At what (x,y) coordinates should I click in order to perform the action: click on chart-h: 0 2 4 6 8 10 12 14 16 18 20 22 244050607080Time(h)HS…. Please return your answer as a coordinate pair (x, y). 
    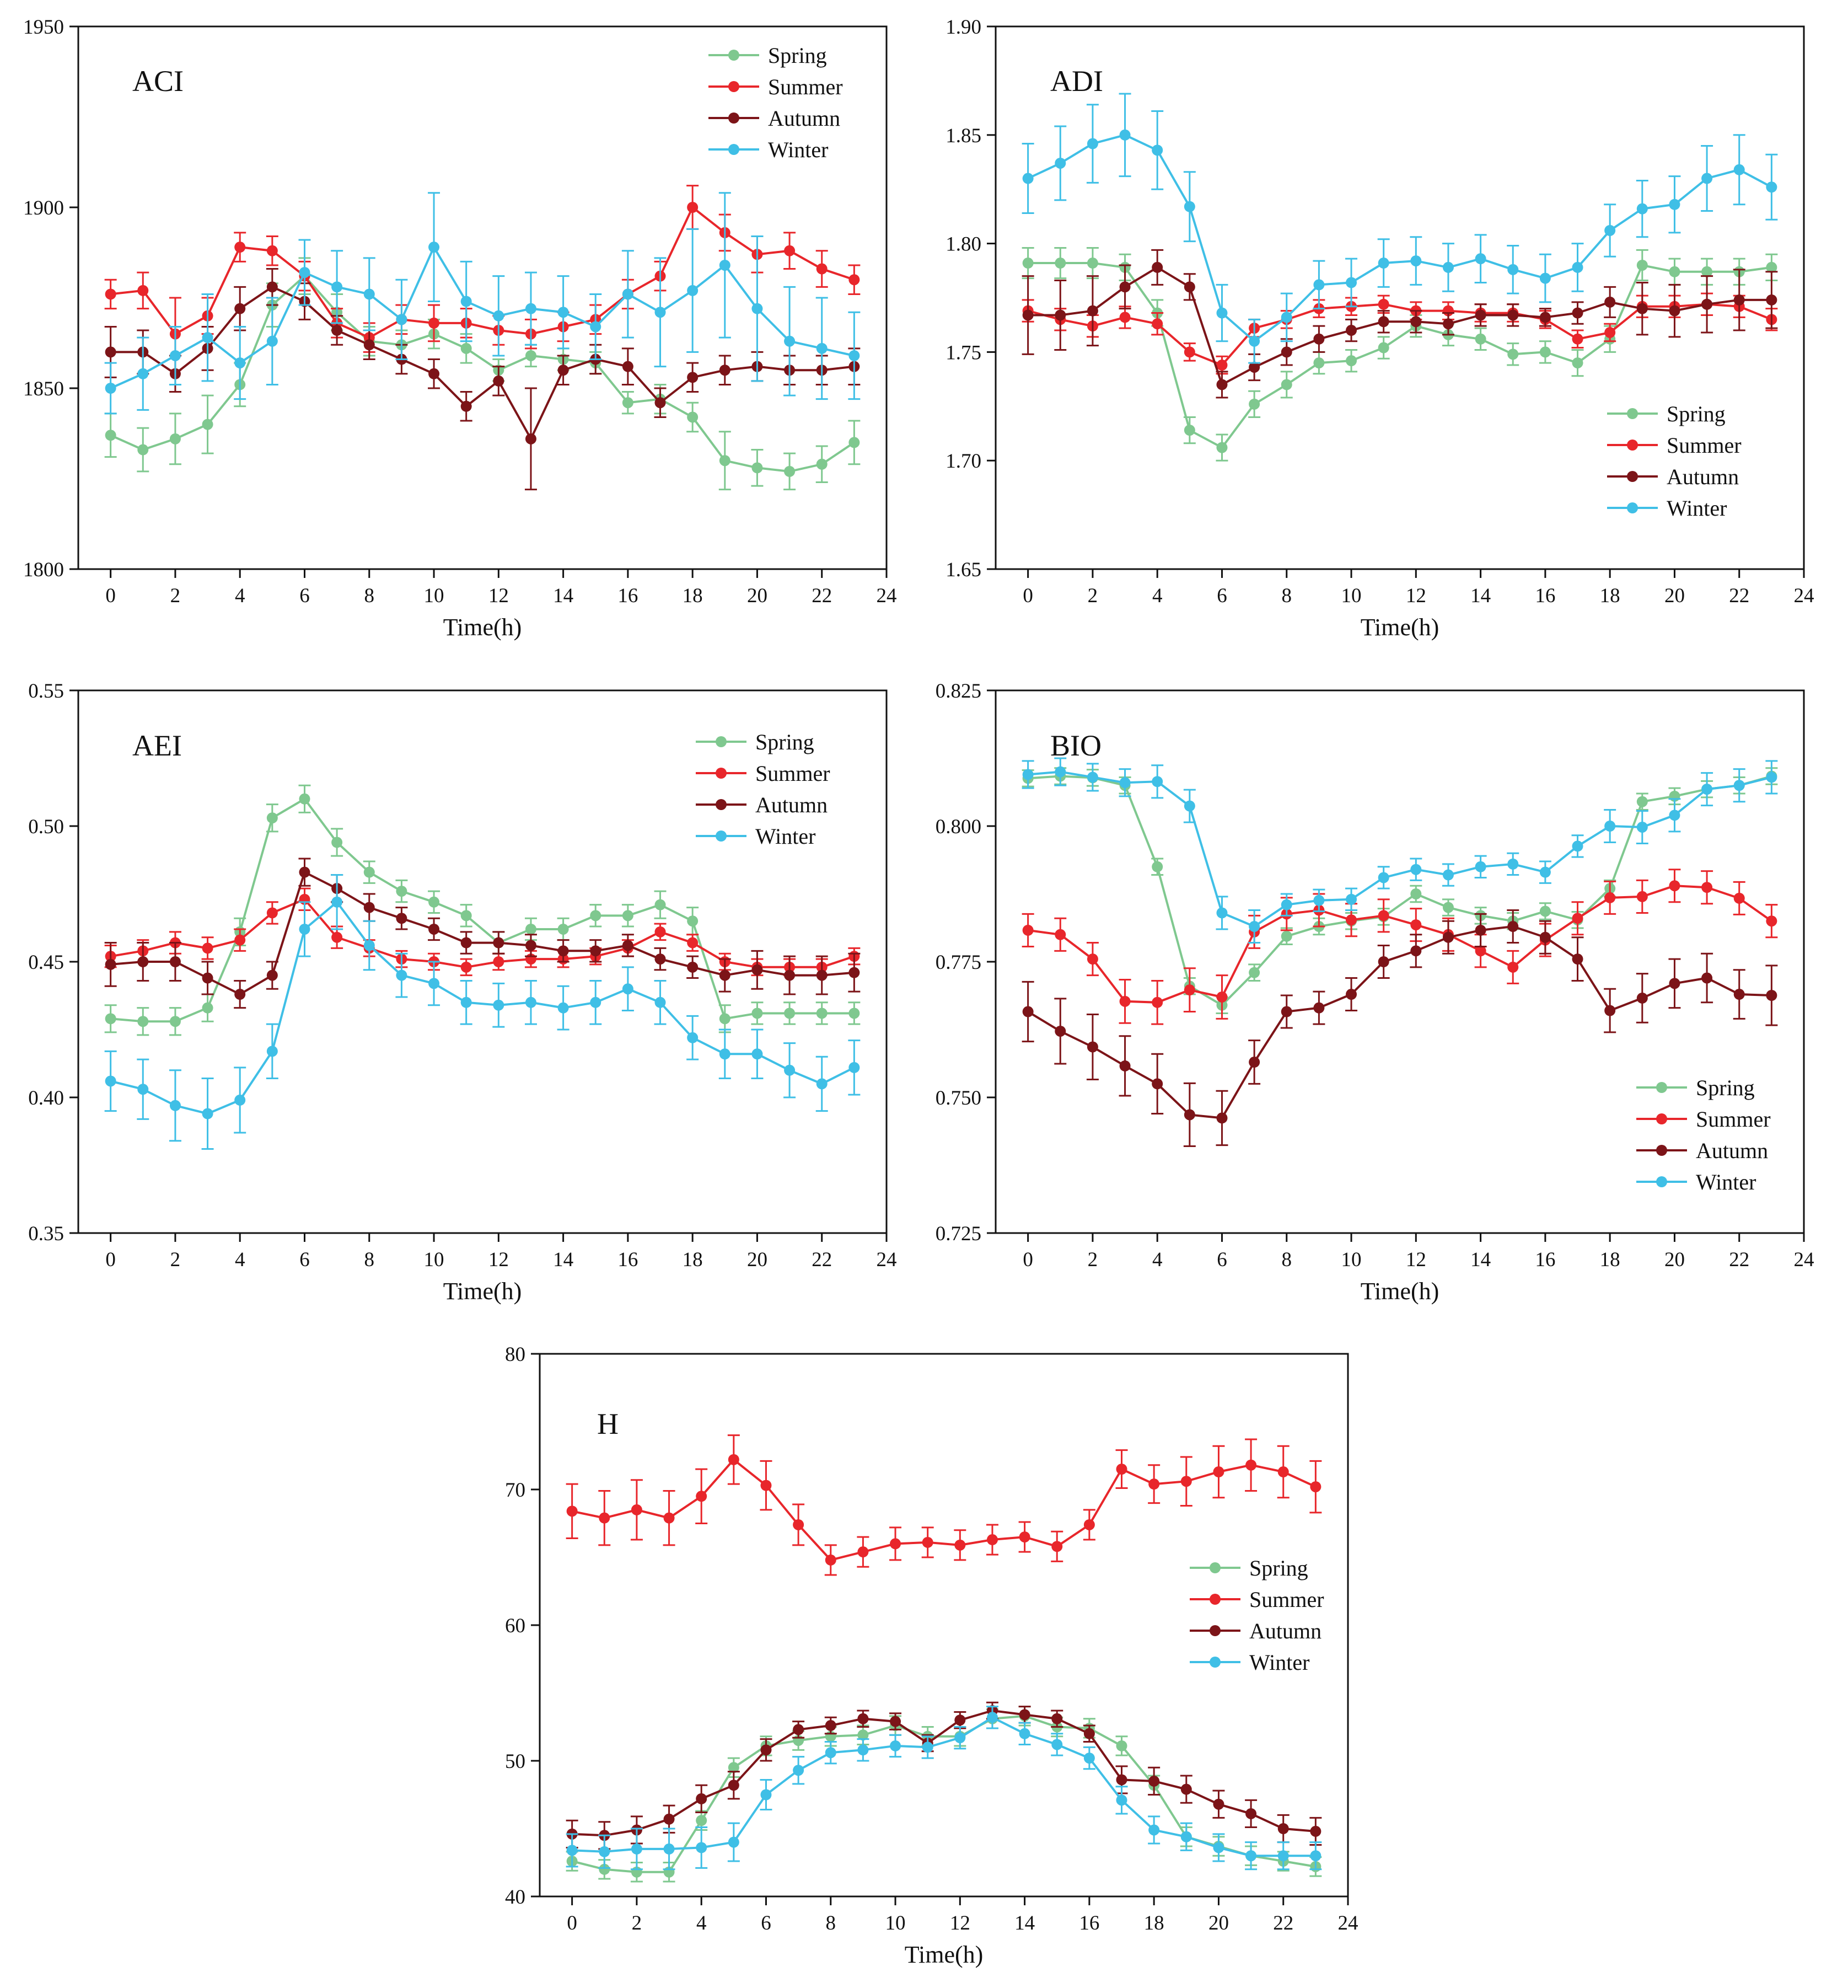
    Looking at the image, I should click on (931, 1655).